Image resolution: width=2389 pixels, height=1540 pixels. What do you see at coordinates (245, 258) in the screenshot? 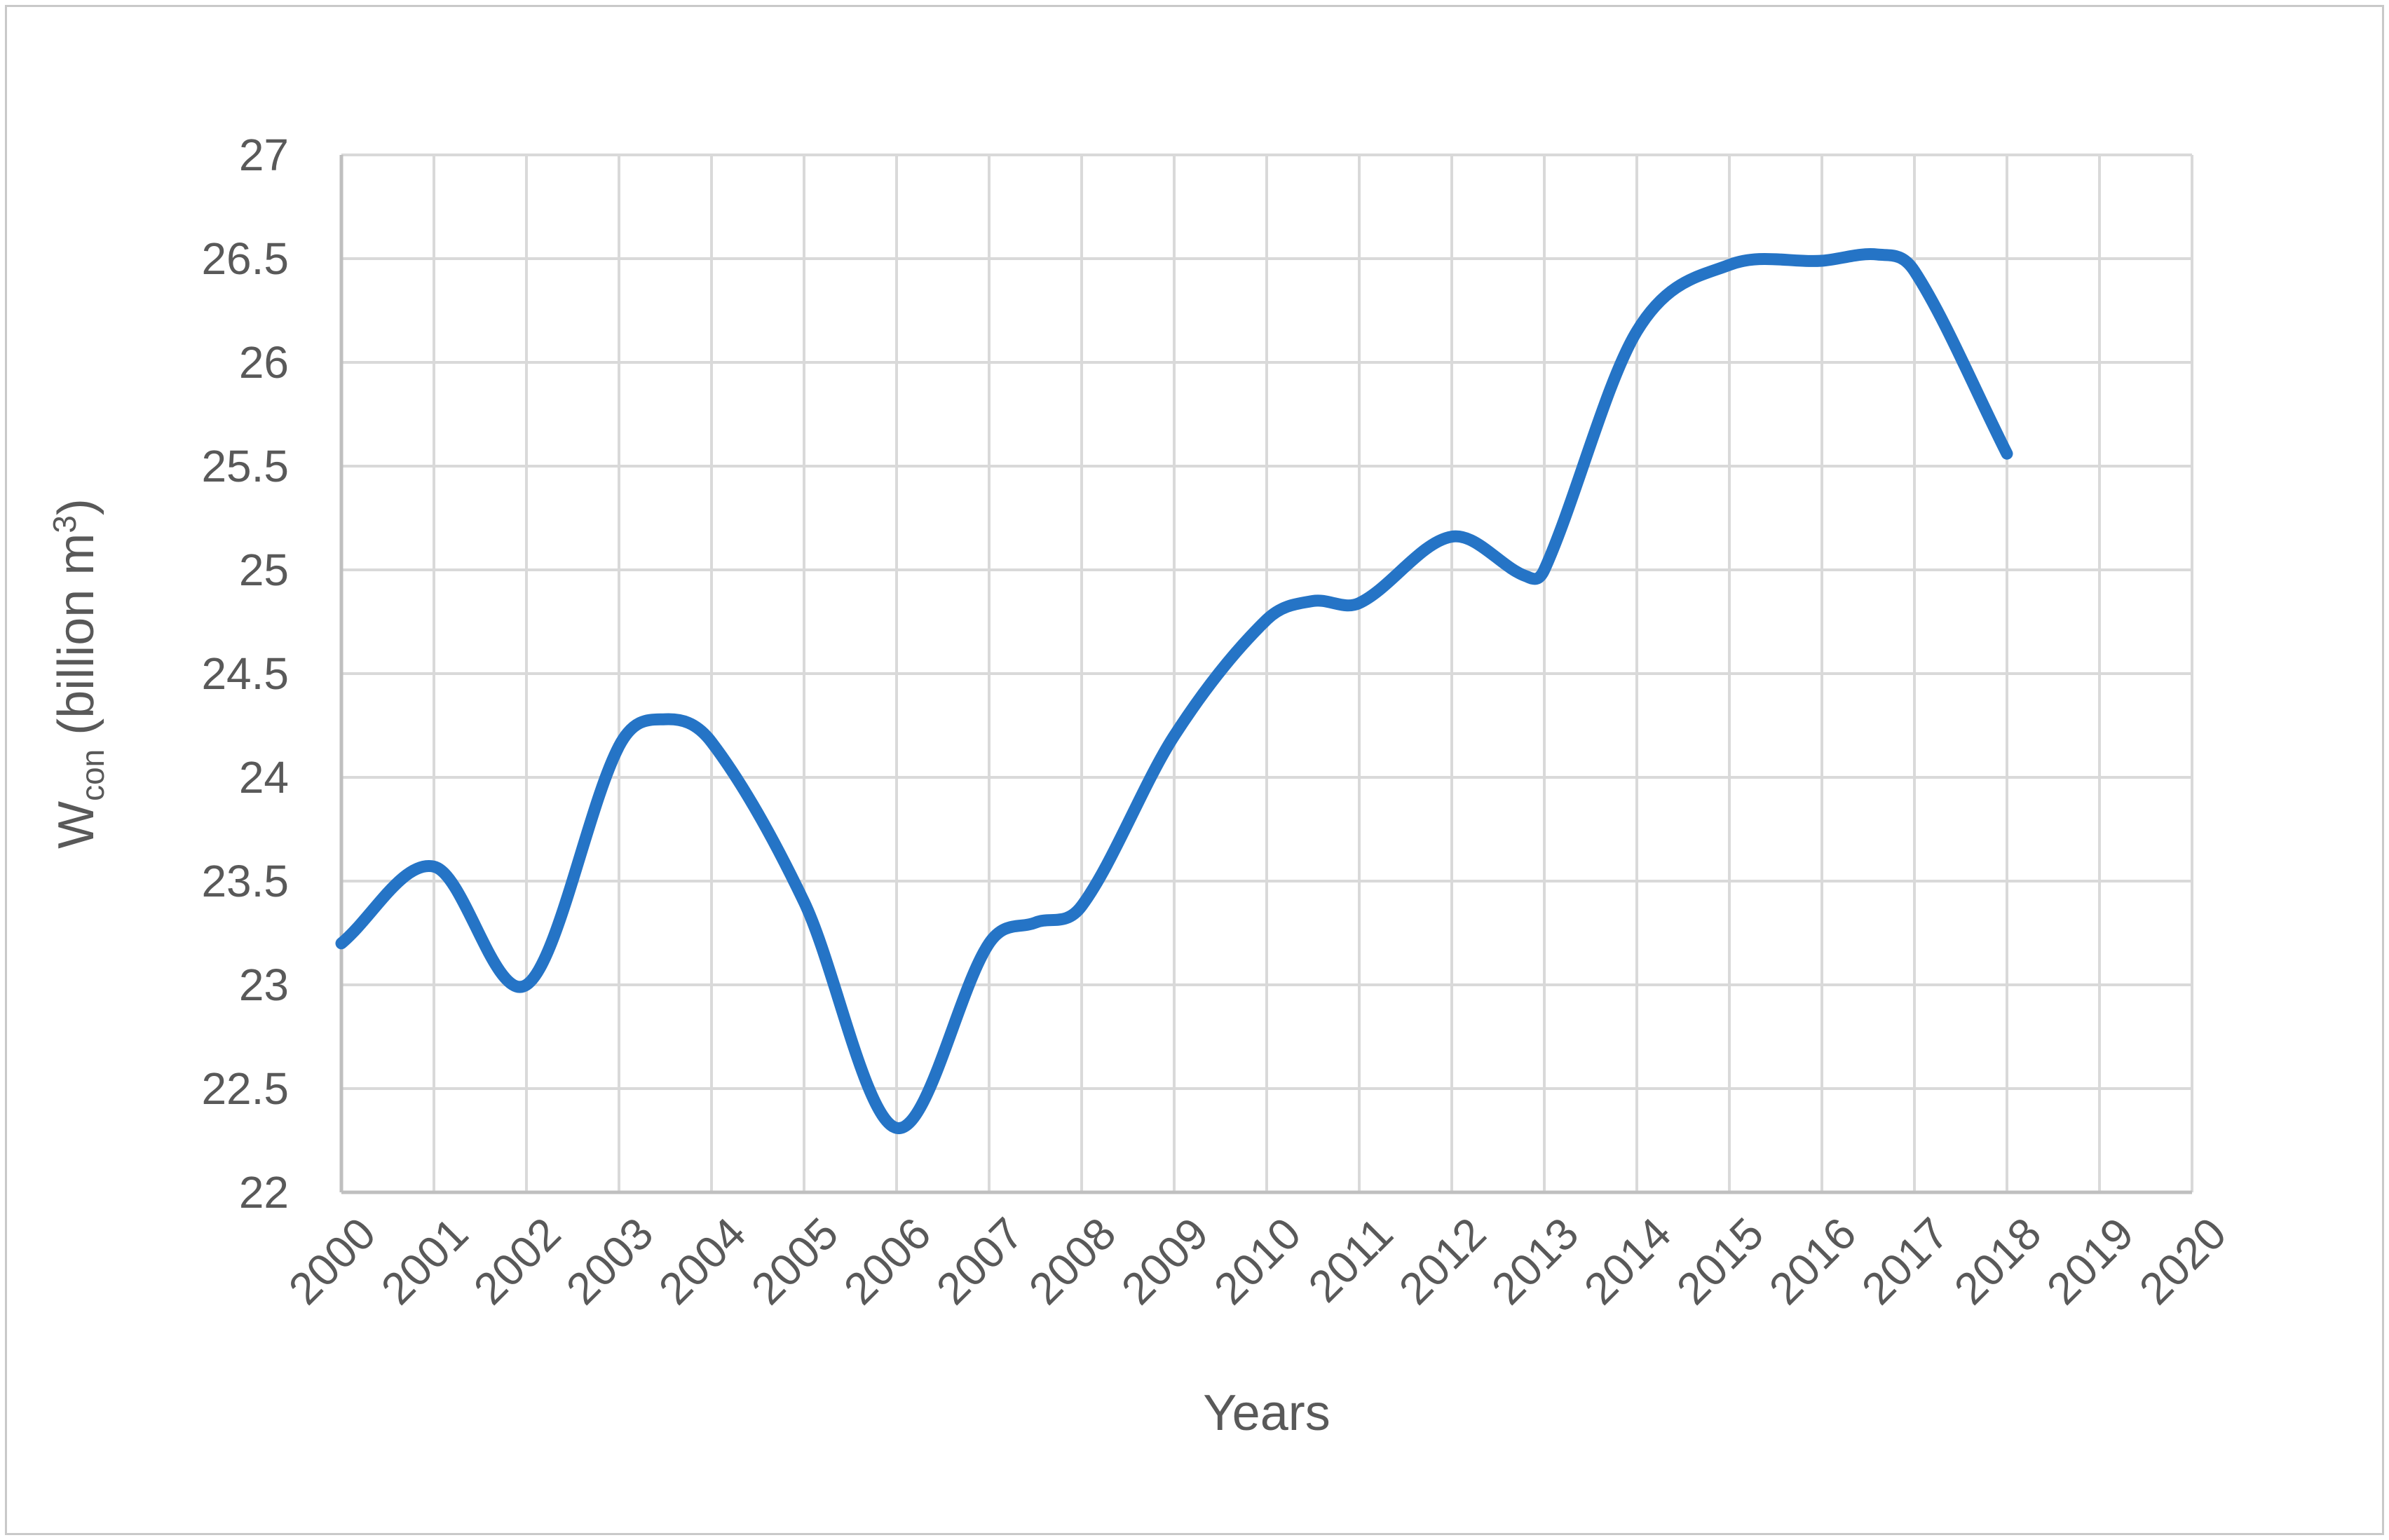
I see `y-tick-label: 26.5` at bounding box center [245, 258].